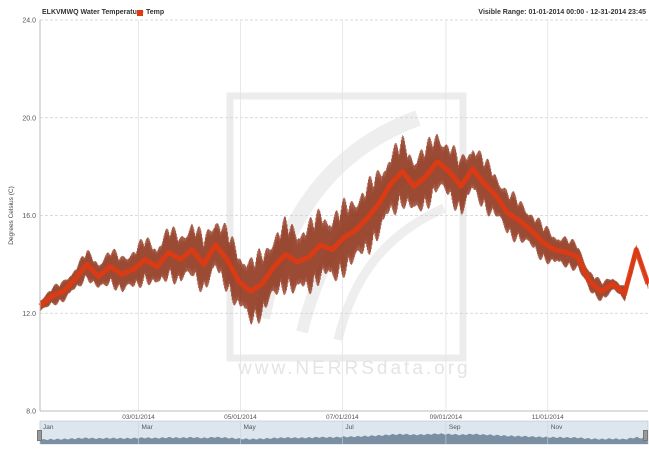 The image size is (649, 452). I want to click on navigator-handle-right, so click(645, 435).